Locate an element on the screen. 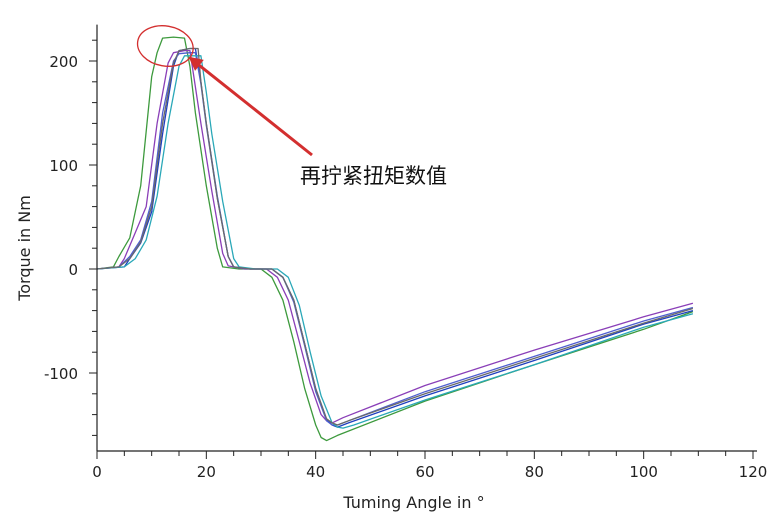 The height and width of the screenshot is (519, 771). x-tick-label: 40 is located at coordinates (315, 472).